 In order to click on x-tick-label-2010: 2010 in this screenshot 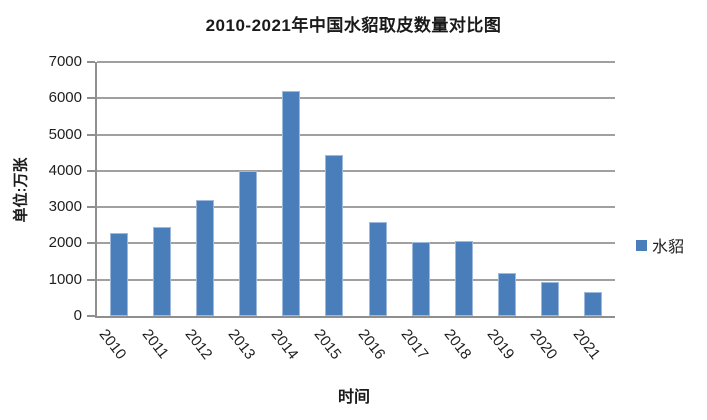, I will do `click(112, 344)`.